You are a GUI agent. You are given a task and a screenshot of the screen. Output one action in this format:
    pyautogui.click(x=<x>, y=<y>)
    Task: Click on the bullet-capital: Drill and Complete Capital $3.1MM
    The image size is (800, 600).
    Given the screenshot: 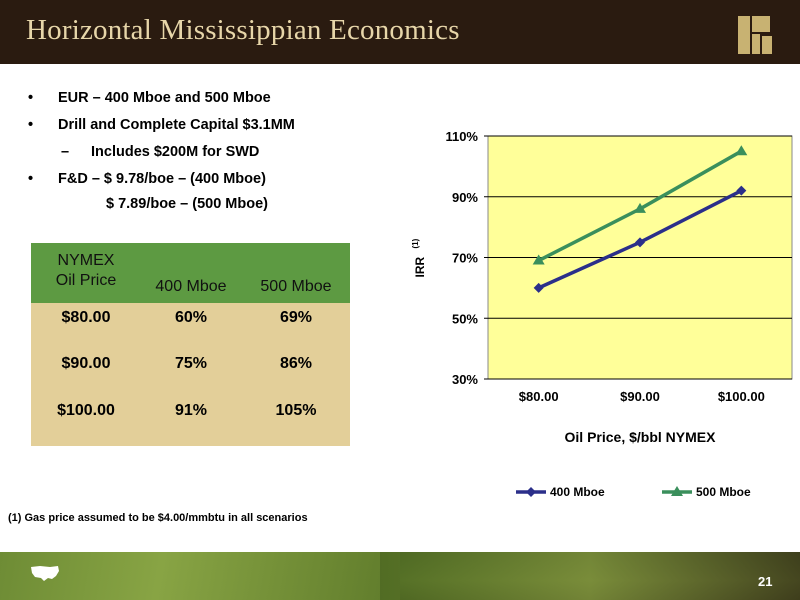 What is the action you would take?
    pyautogui.click(x=176, y=125)
    